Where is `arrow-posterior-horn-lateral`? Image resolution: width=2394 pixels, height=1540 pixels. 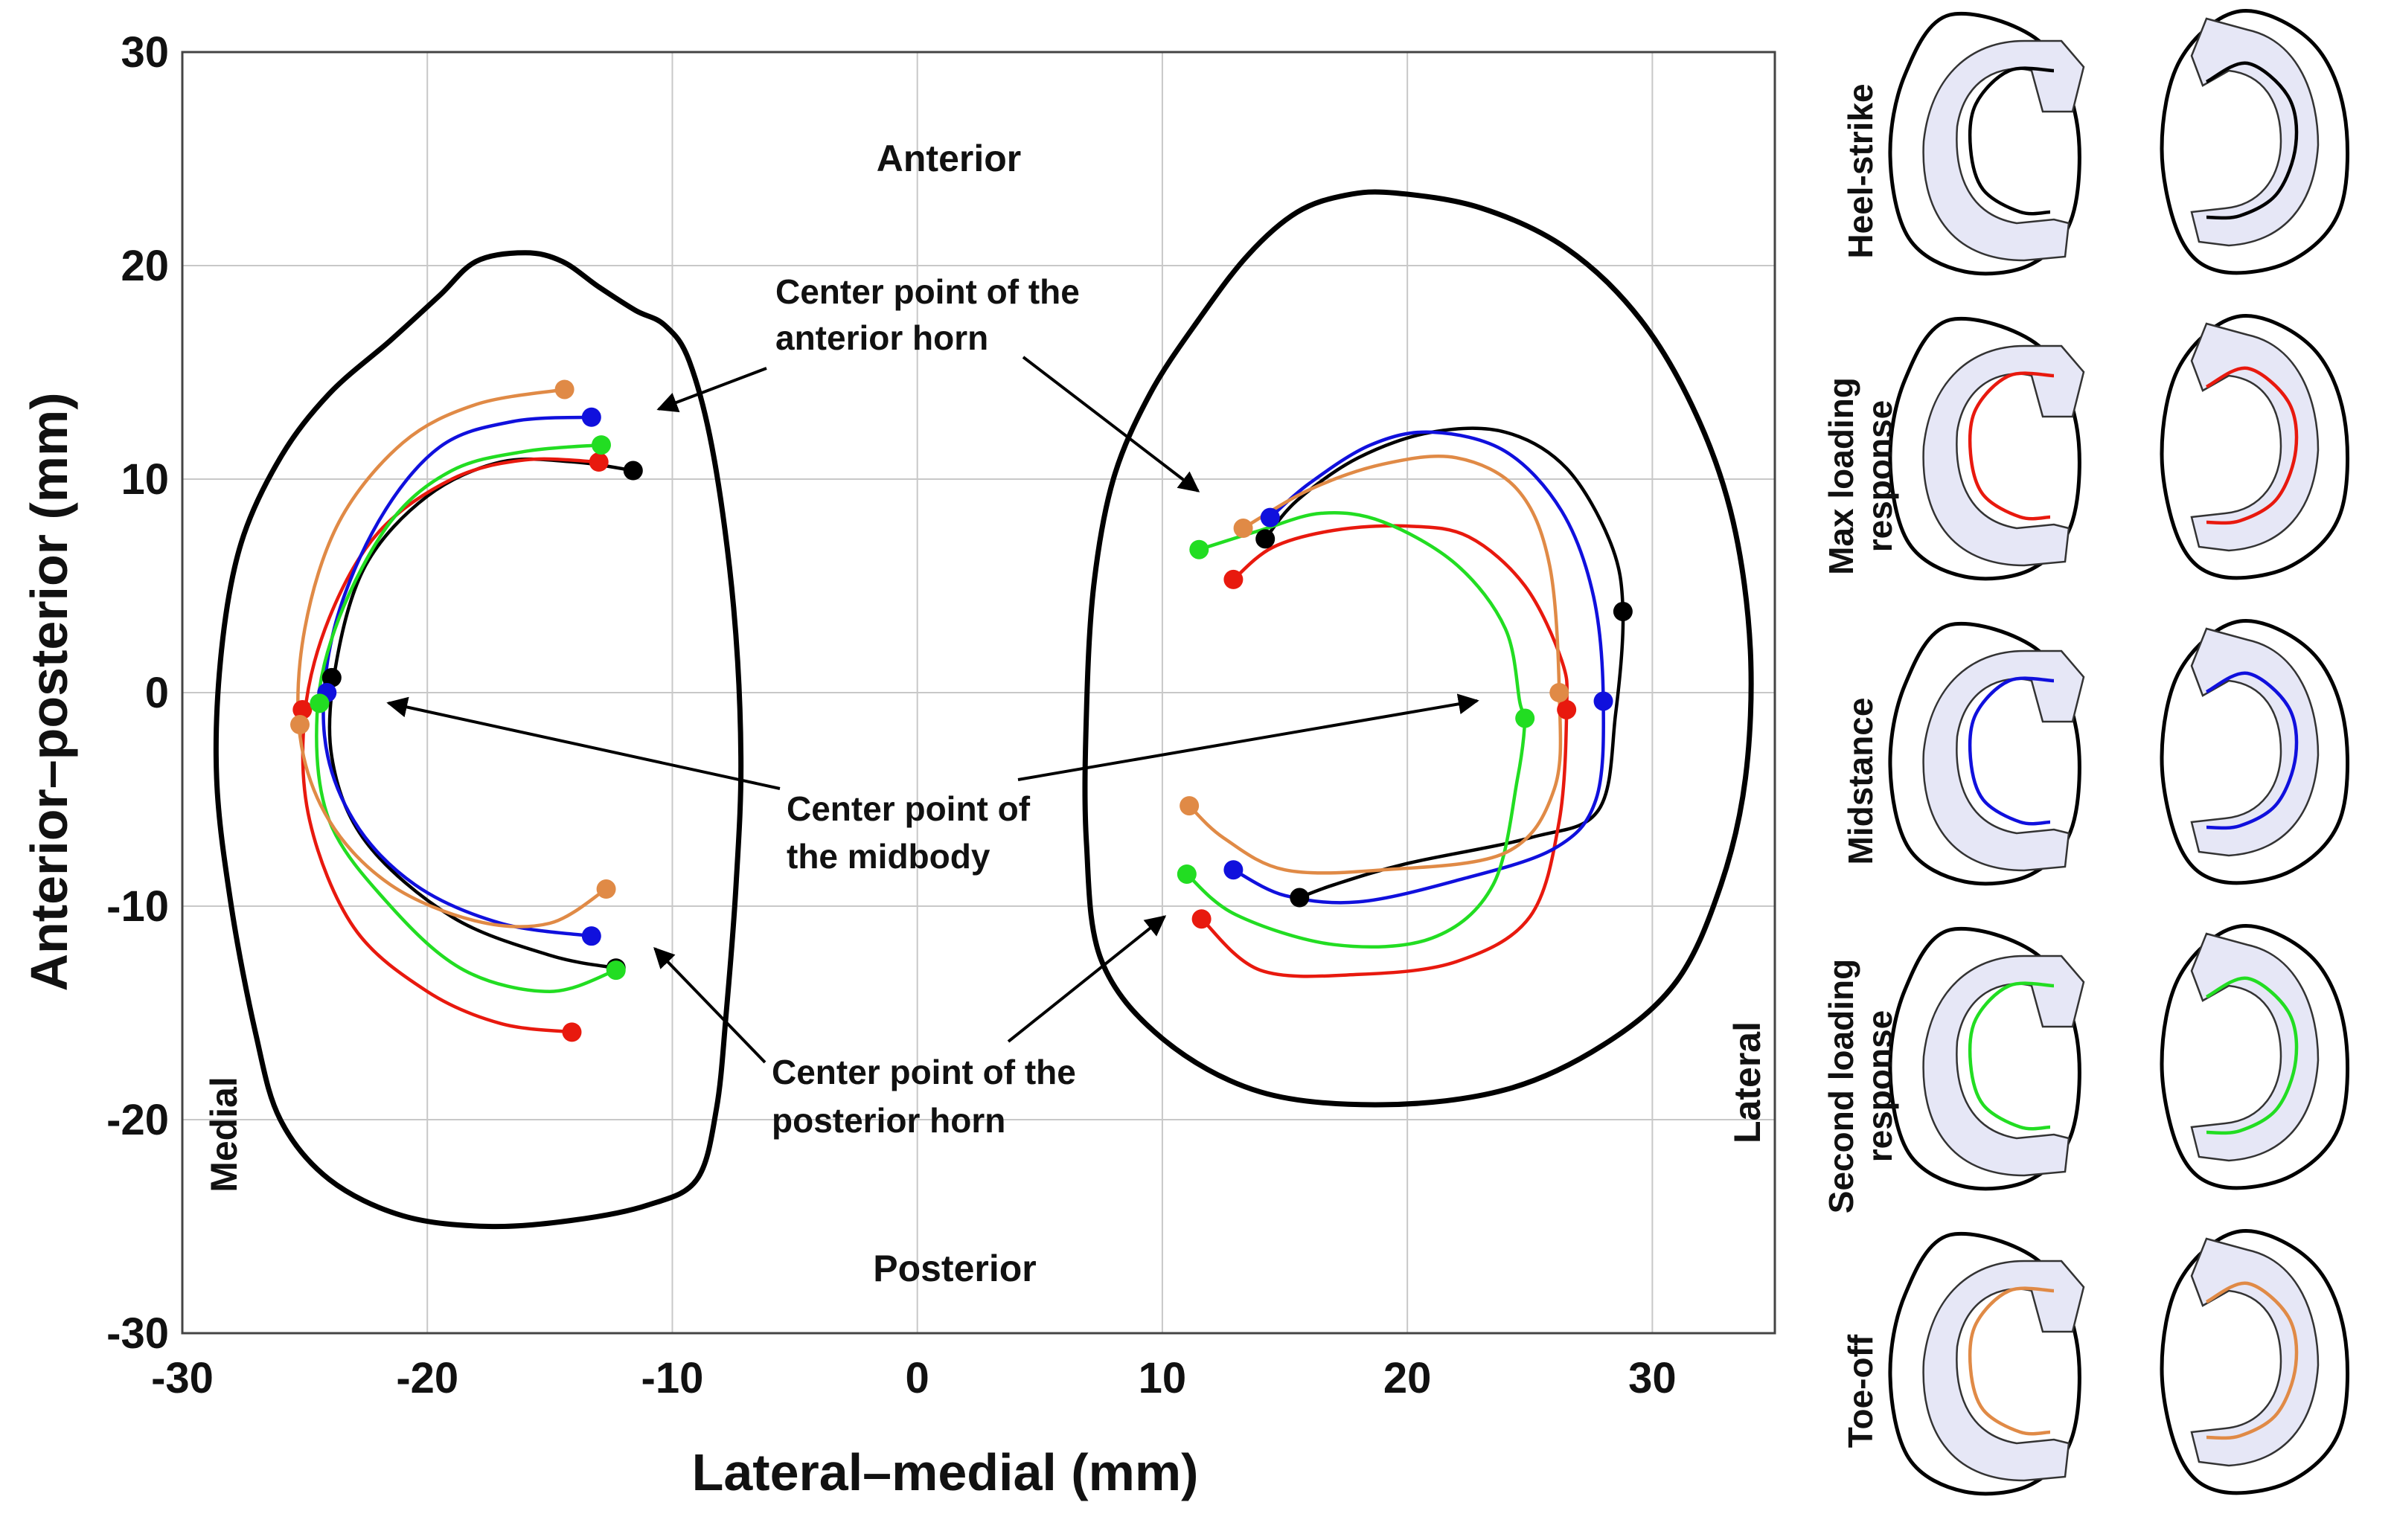
arrow-posterior-horn-lateral is located at coordinates (1087, 979).